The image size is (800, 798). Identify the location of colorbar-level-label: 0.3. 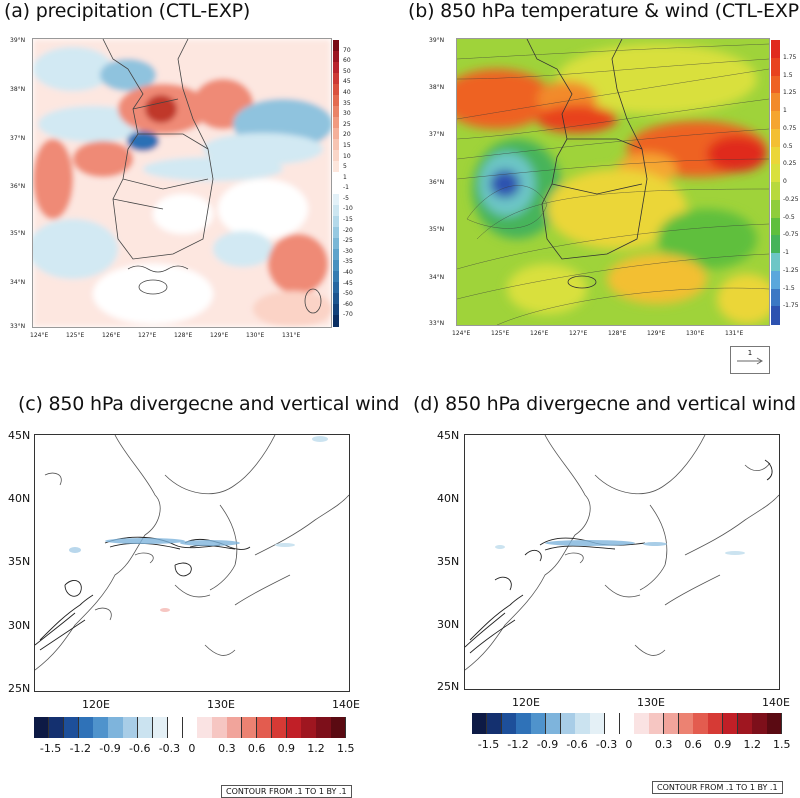
(663, 744).